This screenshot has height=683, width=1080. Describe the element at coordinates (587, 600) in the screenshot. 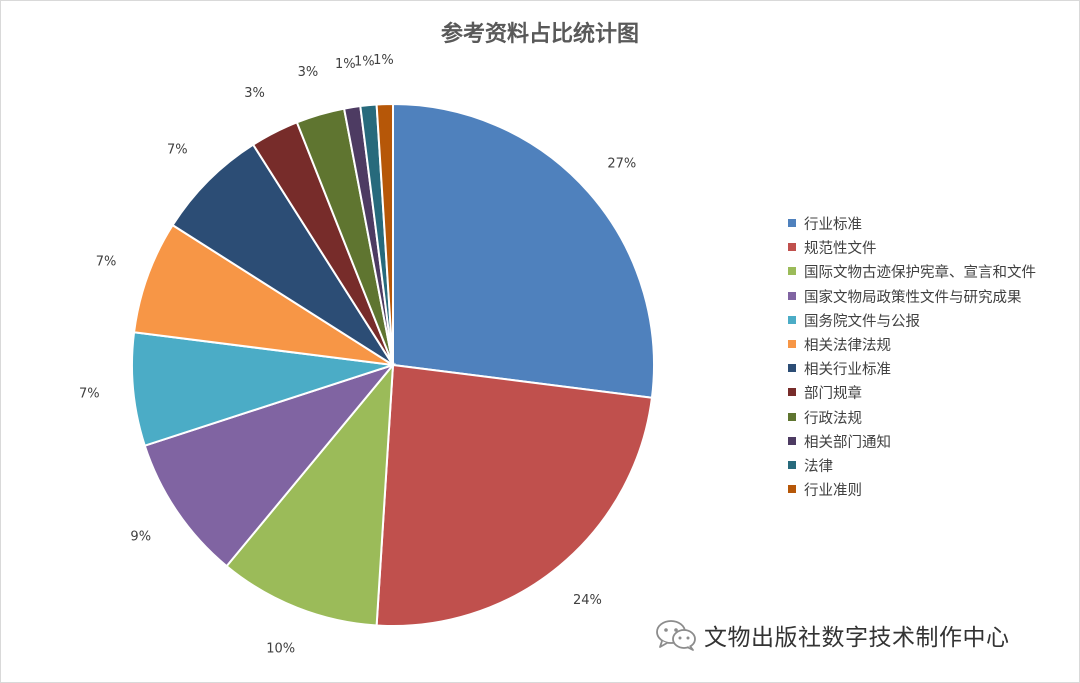

I see `slice-label-1: 24%` at that location.